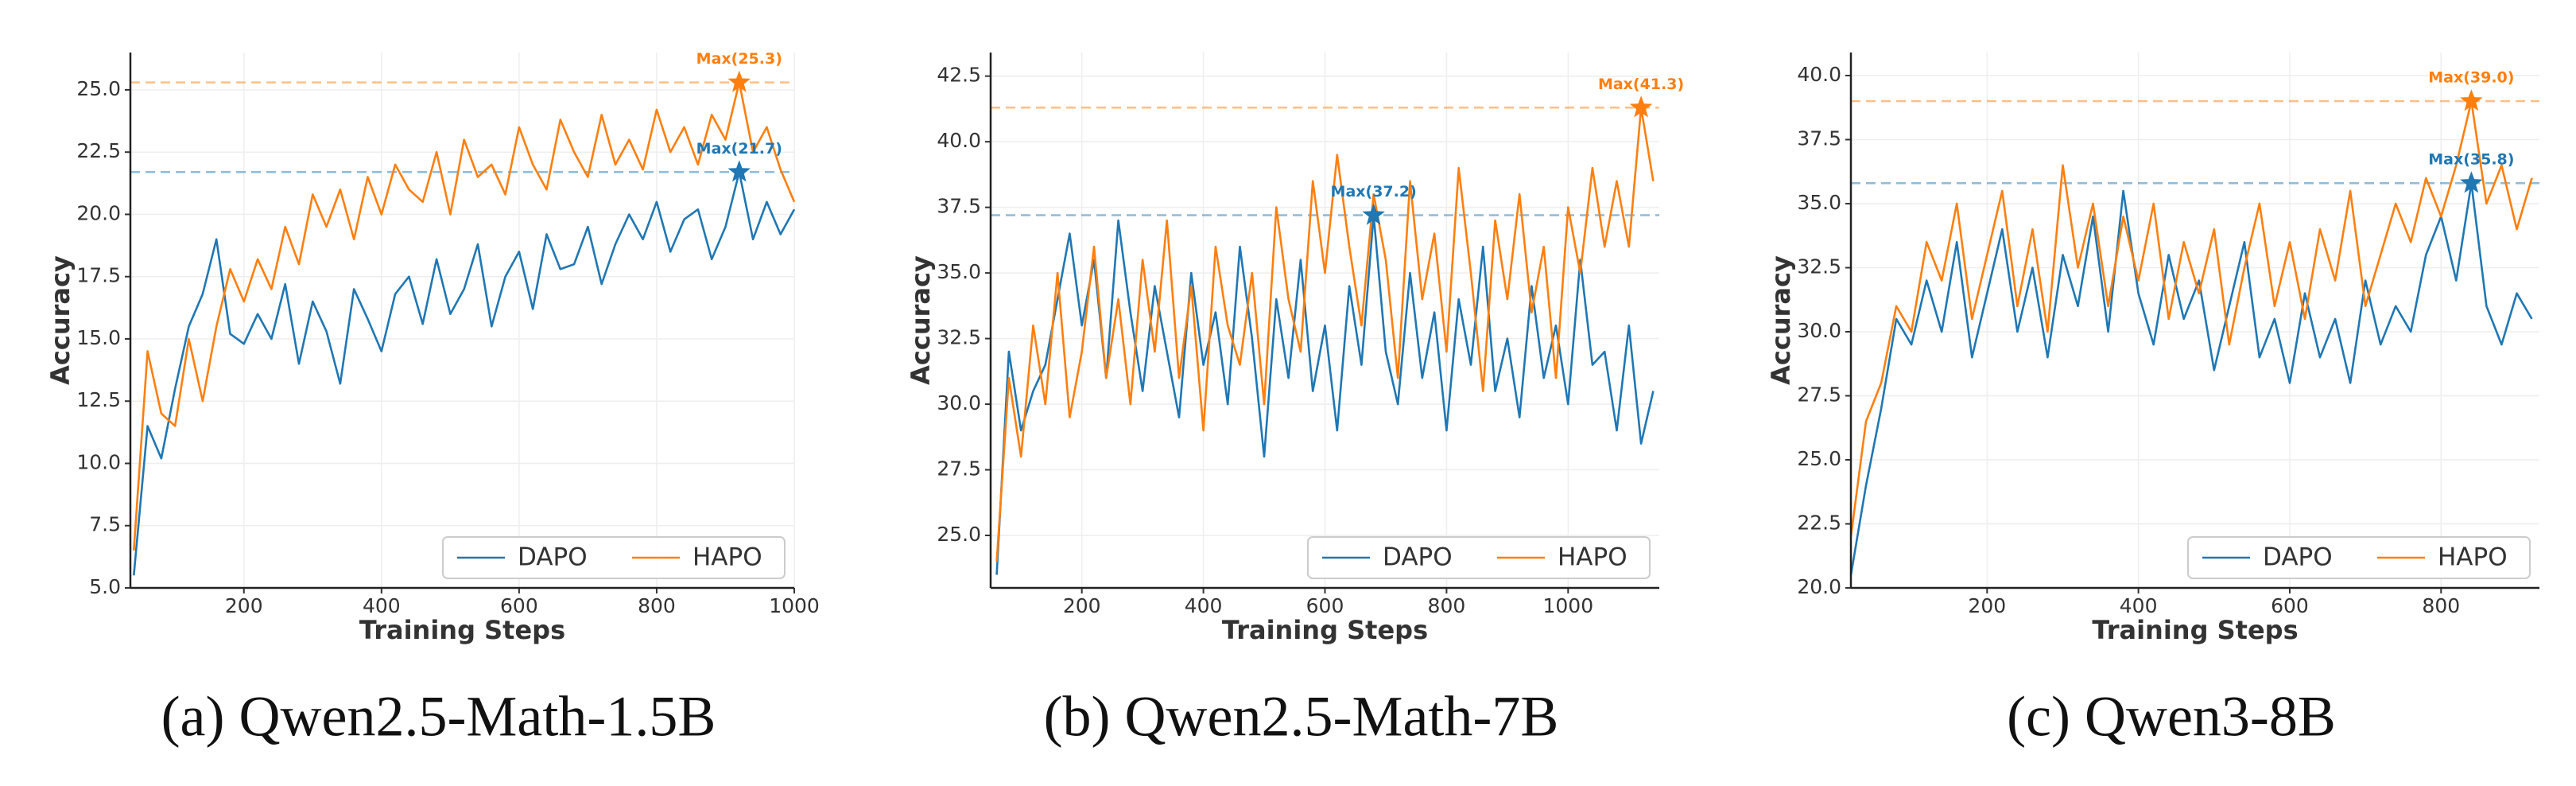  What do you see at coordinates (105, 524) in the screenshot?
I see `y-tick-label: 7.5` at bounding box center [105, 524].